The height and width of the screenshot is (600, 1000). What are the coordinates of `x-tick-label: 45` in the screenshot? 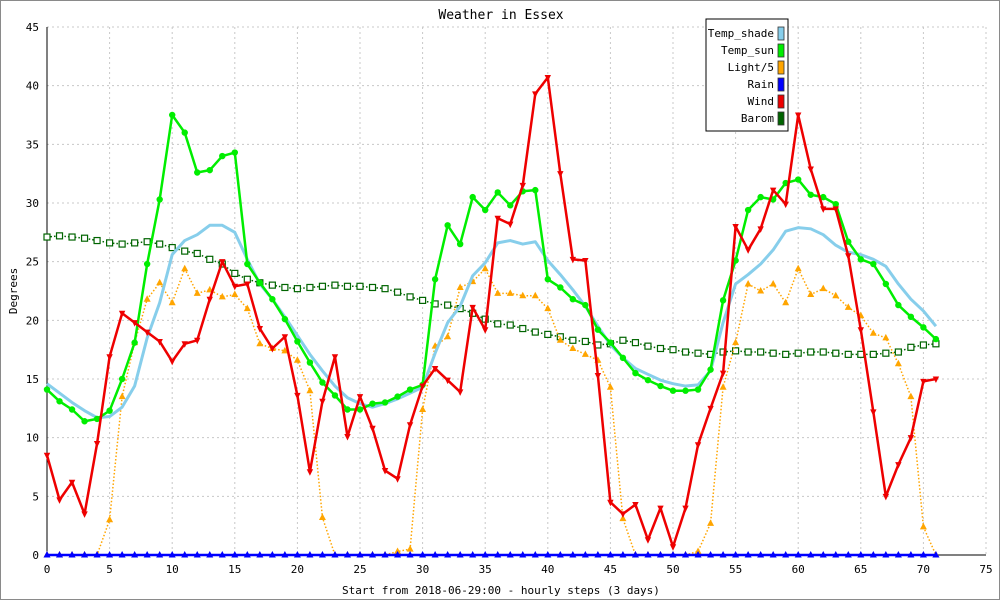 It's located at (610, 569).